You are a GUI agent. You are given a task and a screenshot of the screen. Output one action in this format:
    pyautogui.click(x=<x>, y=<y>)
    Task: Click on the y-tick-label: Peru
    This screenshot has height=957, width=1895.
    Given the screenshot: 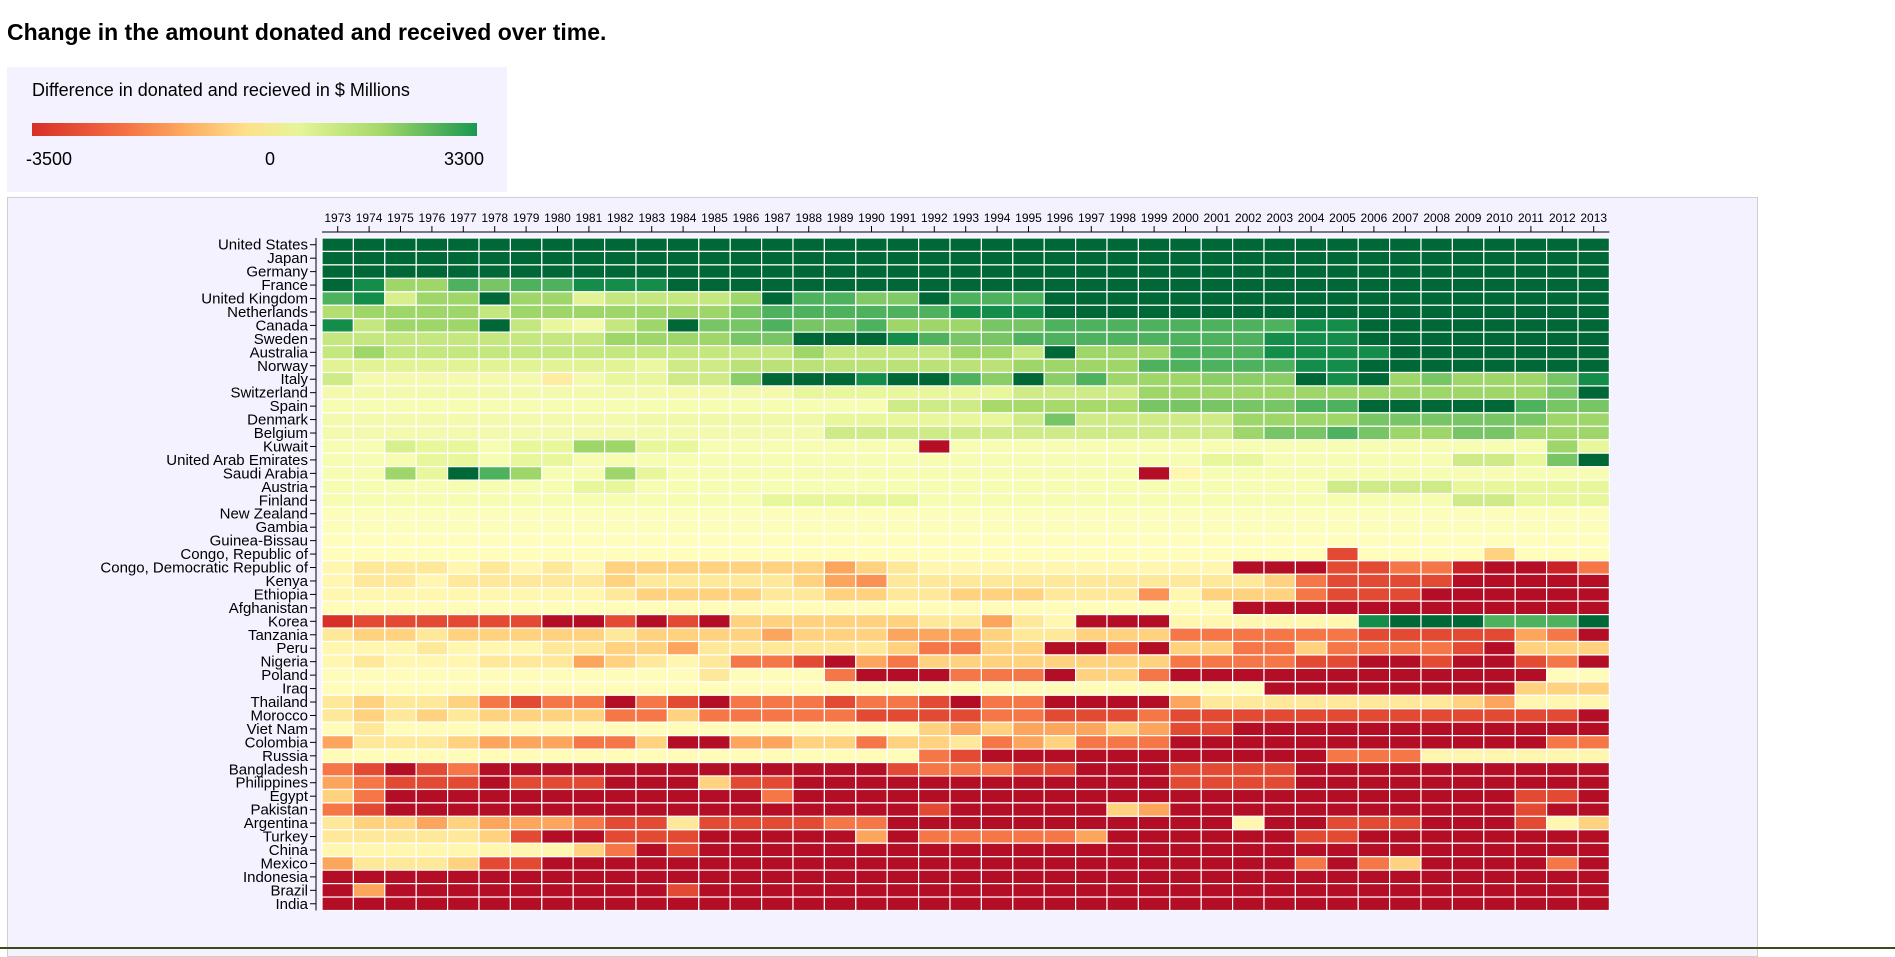 What is the action you would take?
    pyautogui.click(x=292, y=648)
    